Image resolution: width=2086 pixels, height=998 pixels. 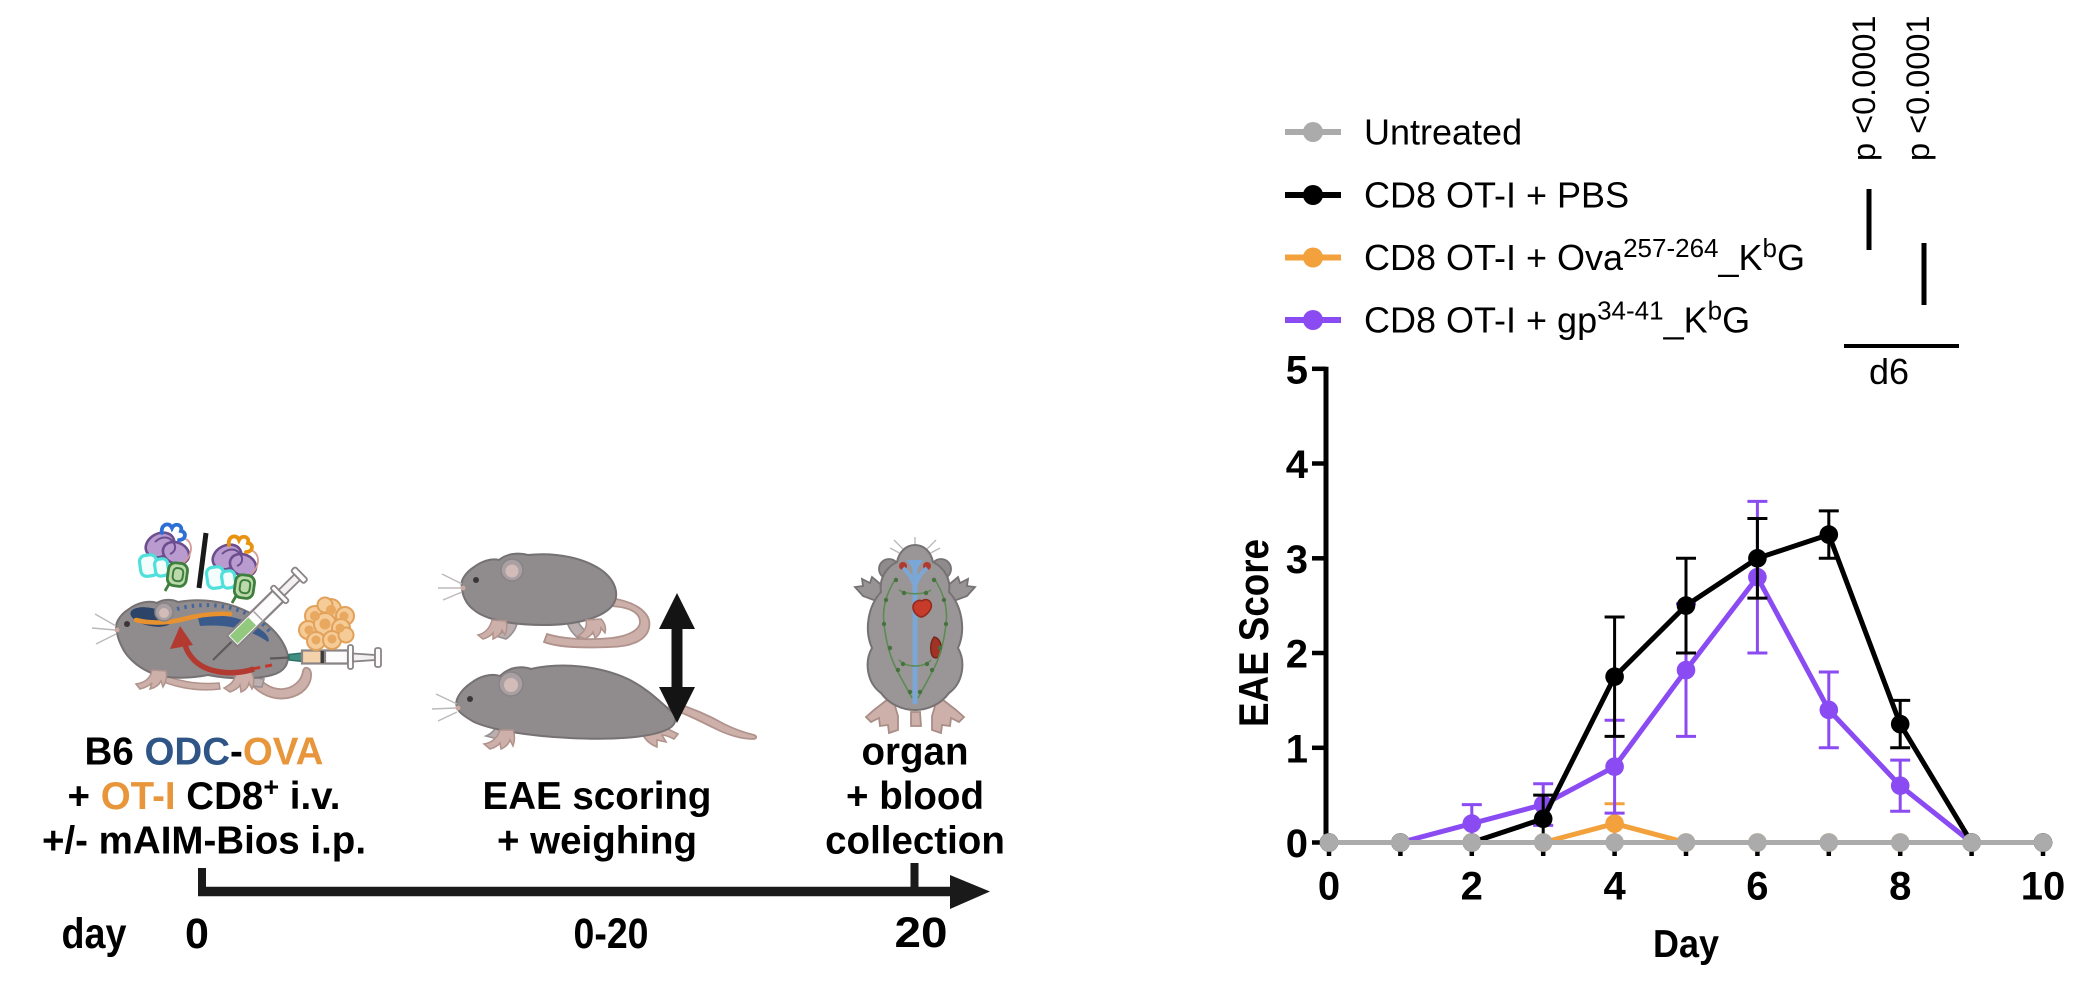 I want to click on svg-text: d6, so click(x=1889, y=371).